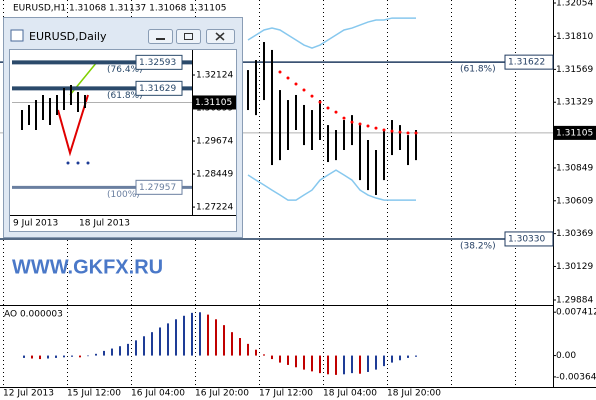  Describe the element at coordinates (576, 313) in the screenshot. I see `y-tick-label: 0.007412` at that location.